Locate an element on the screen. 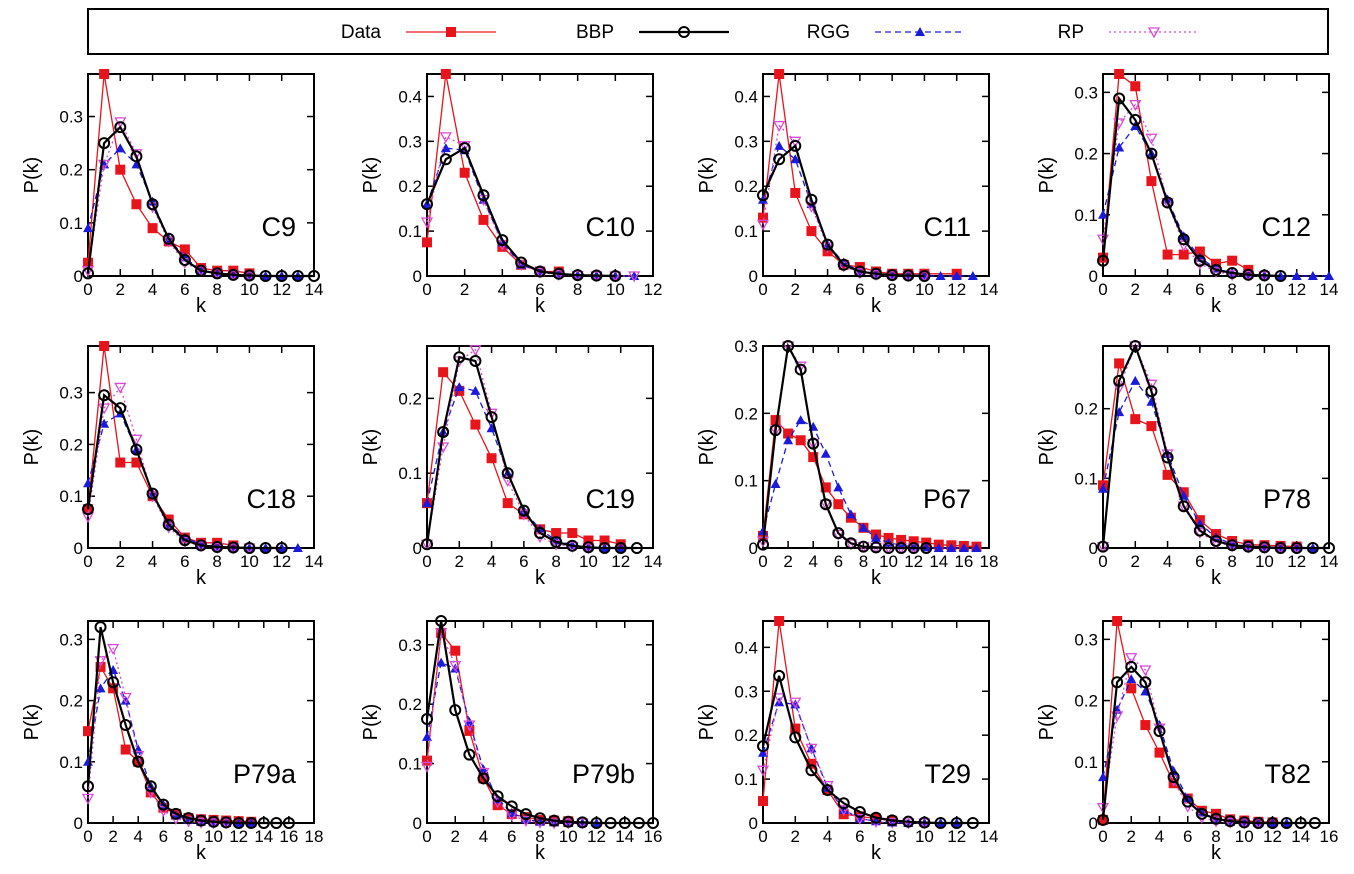  panel-title: C12 is located at coordinates (1286, 227).